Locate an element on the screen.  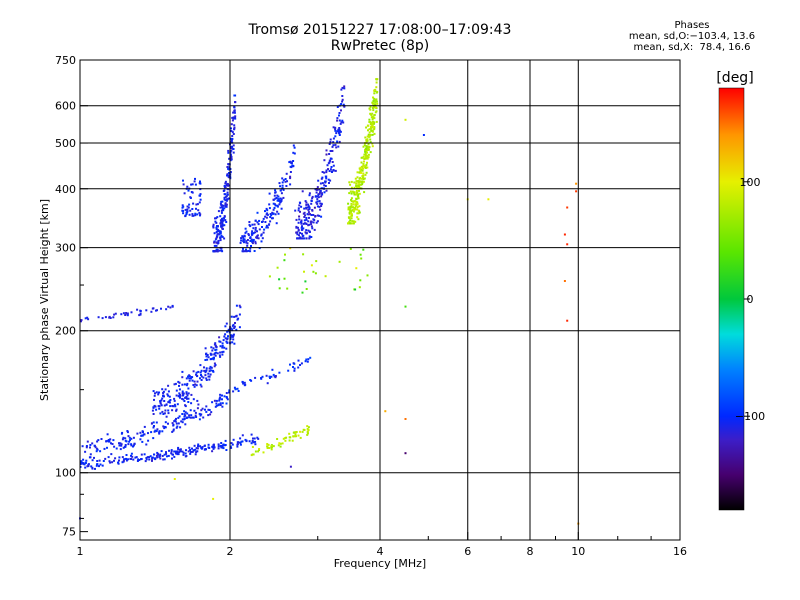
stats-heading: Phases is located at coordinates (692, 25).